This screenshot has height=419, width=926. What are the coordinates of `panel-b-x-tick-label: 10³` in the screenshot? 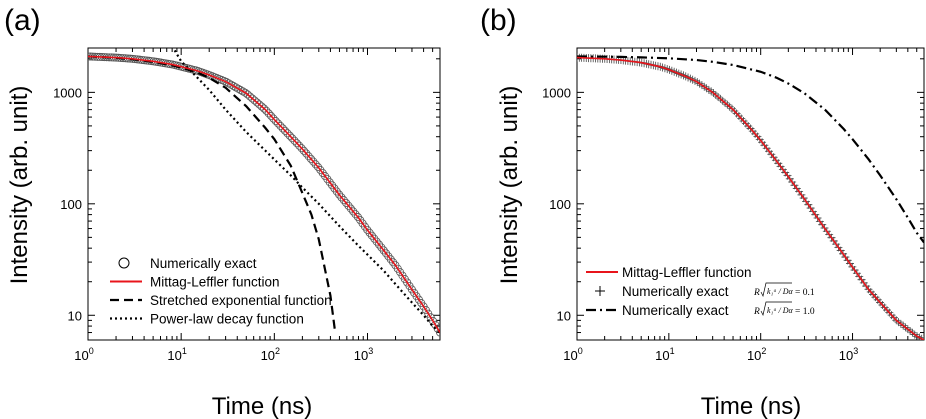 It's located at (848, 354).